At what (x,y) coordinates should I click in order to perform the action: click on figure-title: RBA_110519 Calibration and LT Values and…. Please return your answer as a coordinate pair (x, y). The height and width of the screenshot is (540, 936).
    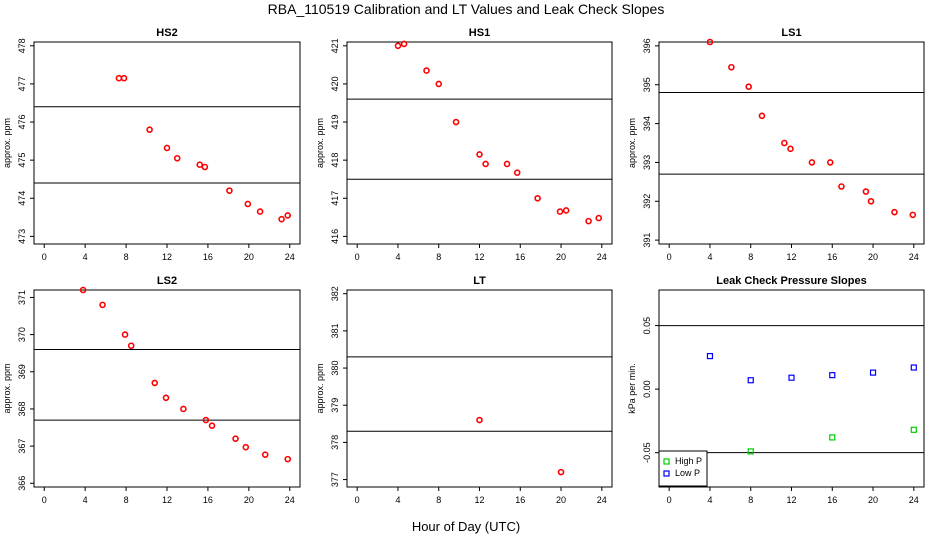
    Looking at the image, I should click on (466, 9).